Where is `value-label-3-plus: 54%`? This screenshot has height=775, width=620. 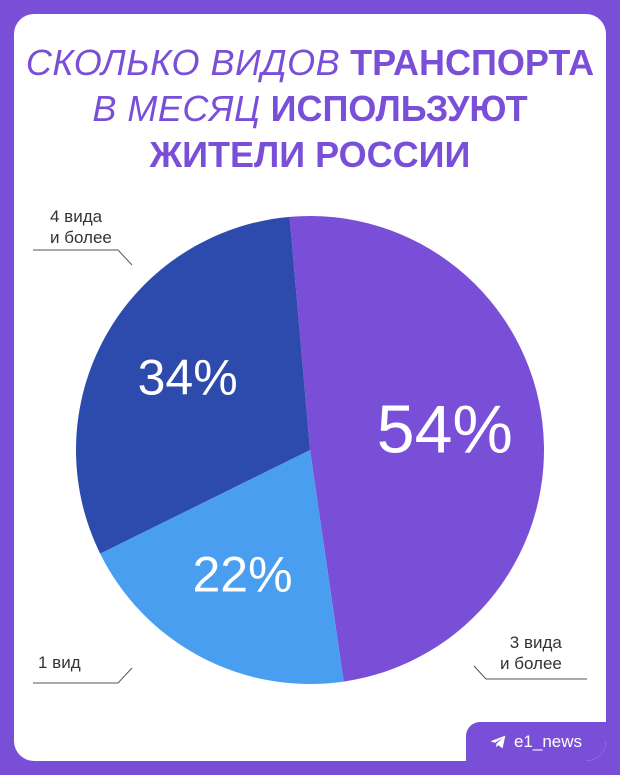 value-label-3-plus: 54% is located at coordinates (445, 429).